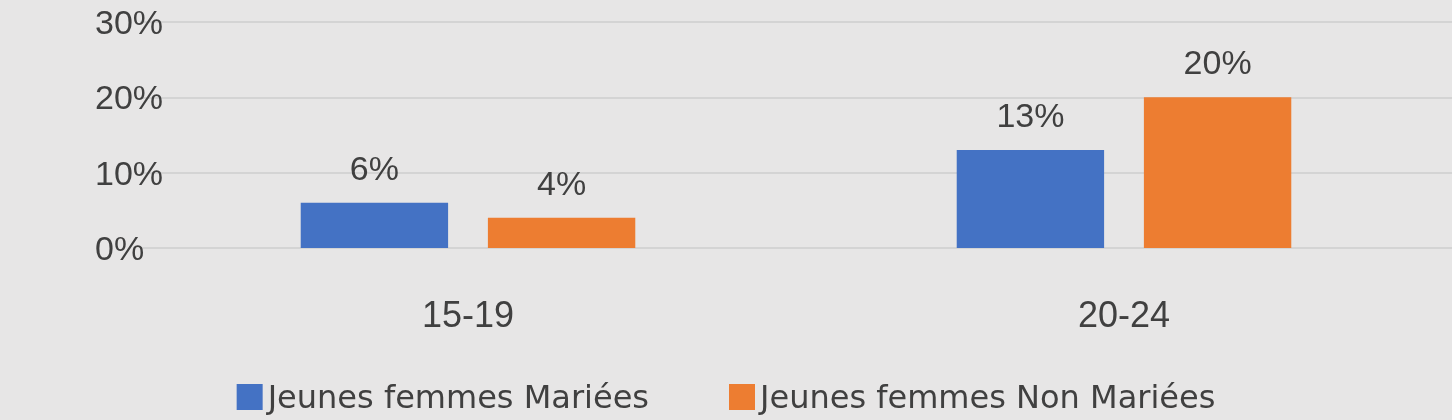 The width and height of the screenshot is (1452, 420). I want to click on x-tick-label: 20-24, so click(1124, 314).